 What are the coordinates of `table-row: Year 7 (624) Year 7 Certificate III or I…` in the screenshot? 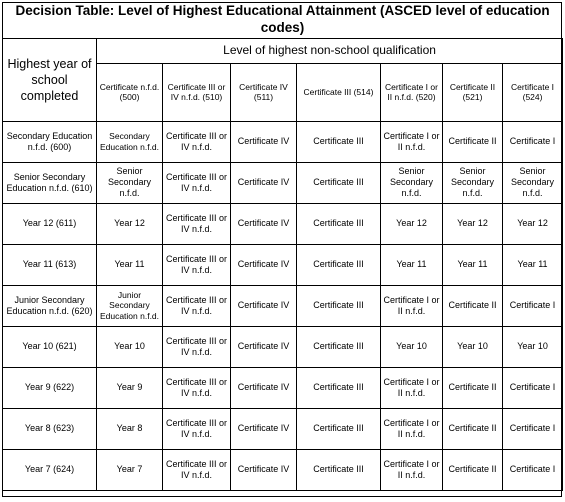 It's located at (283, 469).